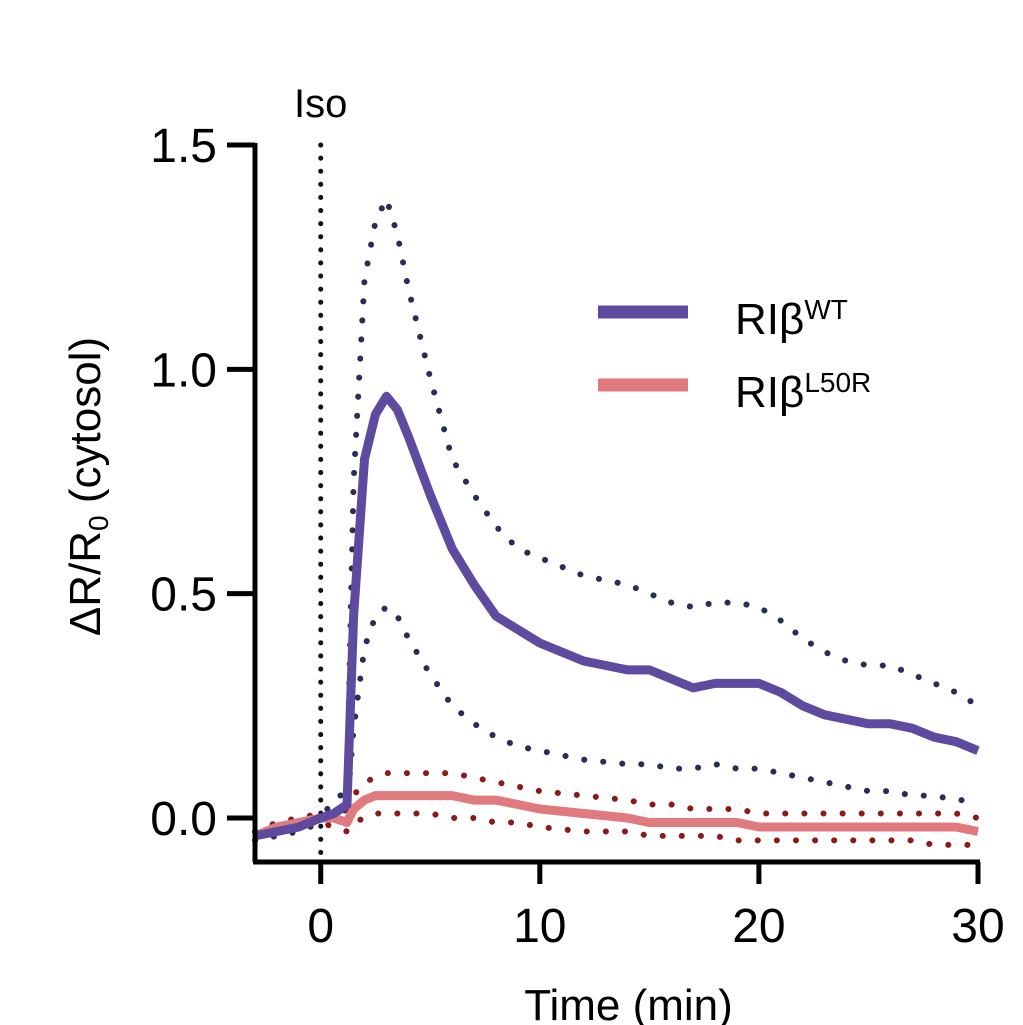 The width and height of the screenshot is (1023, 1025). Describe the element at coordinates (183, 819) in the screenshot. I see `y-tick-label: 0.0` at that location.